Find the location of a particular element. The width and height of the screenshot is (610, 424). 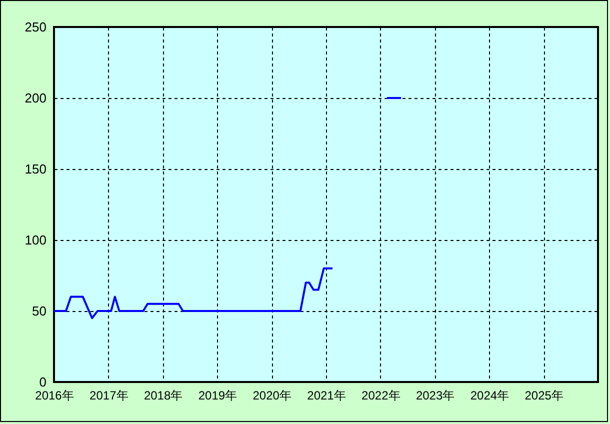

x-tick-label: 2023年 is located at coordinates (435, 395).